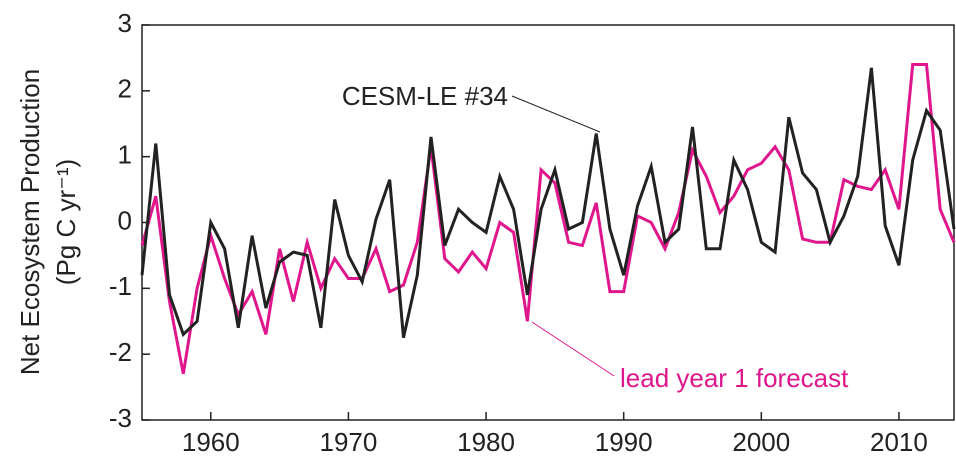 The width and height of the screenshot is (956, 463). I want to click on x-tick-label: 2000, so click(761, 442).